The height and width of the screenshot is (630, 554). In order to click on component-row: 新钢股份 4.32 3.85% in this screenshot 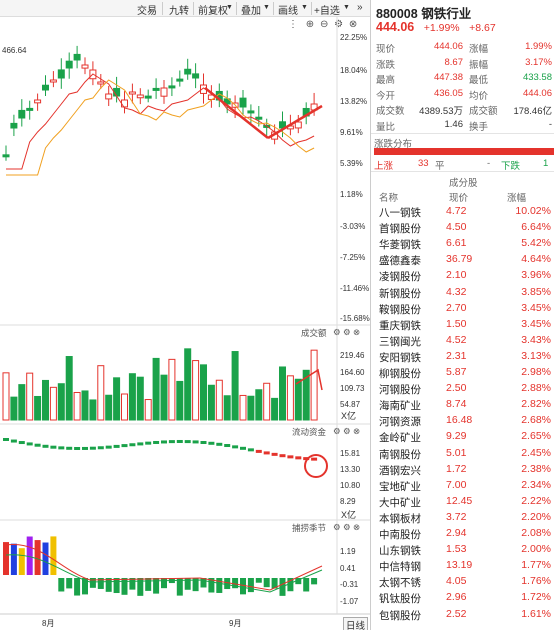, I will do `click(462, 293)`.